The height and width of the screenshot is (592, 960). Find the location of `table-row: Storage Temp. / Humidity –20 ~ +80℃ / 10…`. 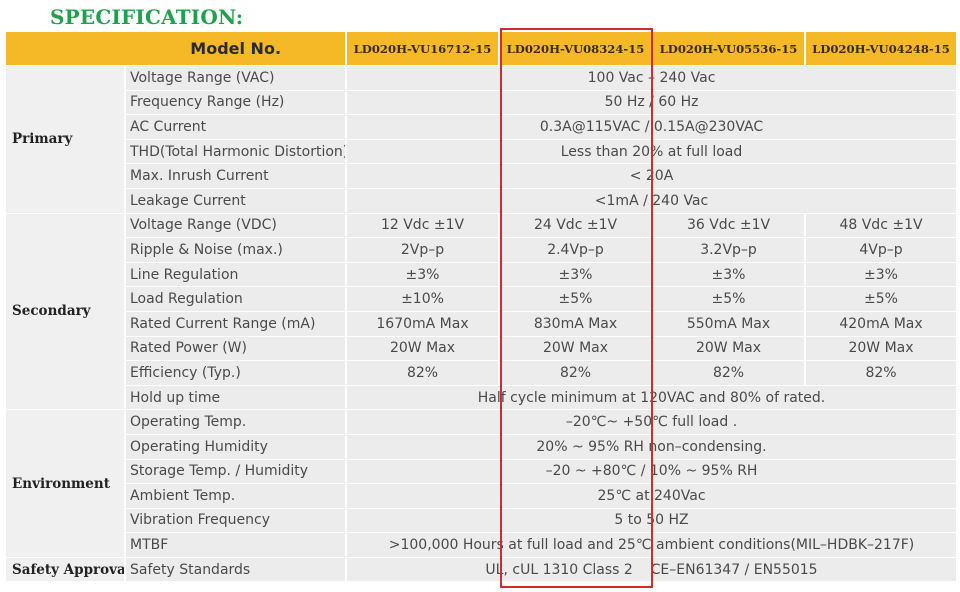

table-row: Storage Temp. / Humidity –20 ~ +80℃ / 10… is located at coordinates (482, 472).